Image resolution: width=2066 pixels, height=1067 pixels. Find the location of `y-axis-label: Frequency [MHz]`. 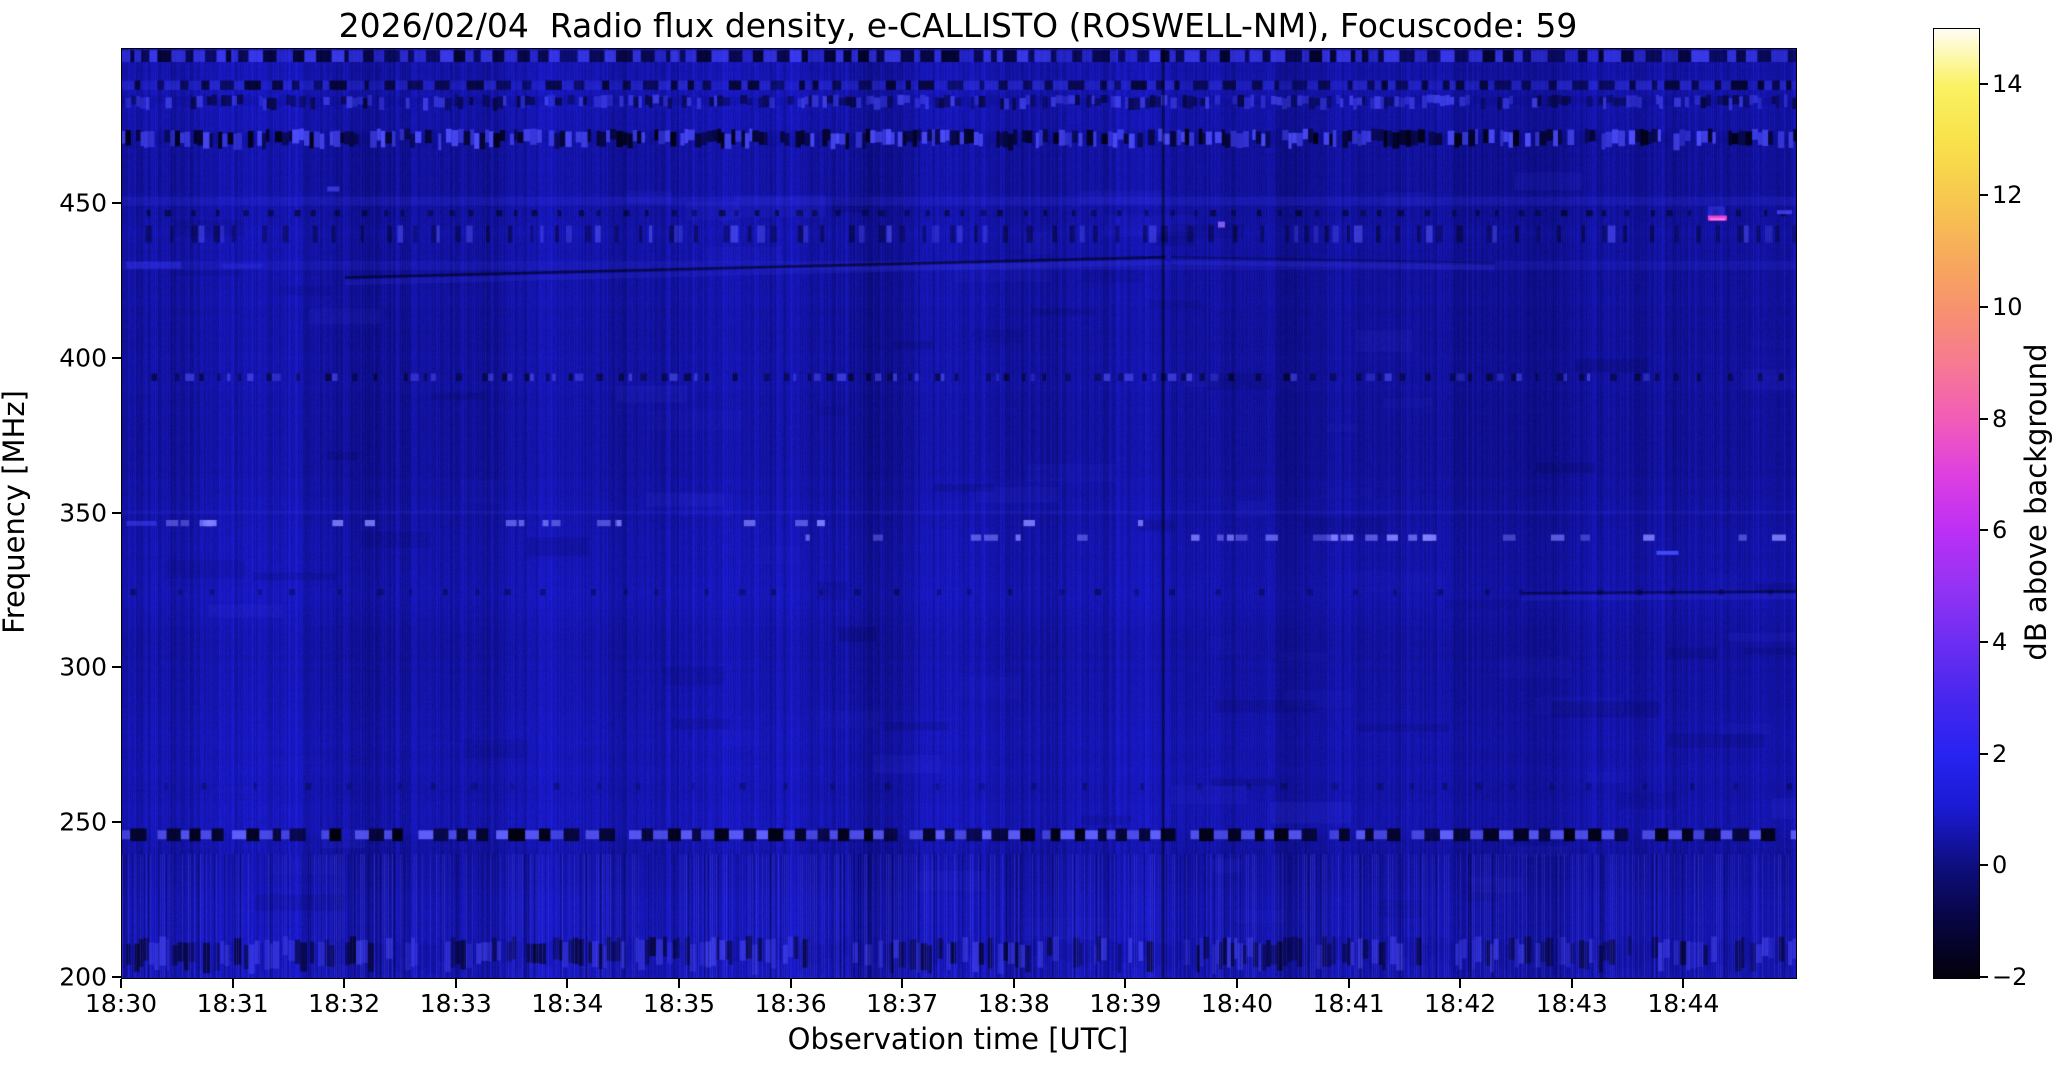

y-axis-label: Frequency [MHz] is located at coordinates (15, 512).